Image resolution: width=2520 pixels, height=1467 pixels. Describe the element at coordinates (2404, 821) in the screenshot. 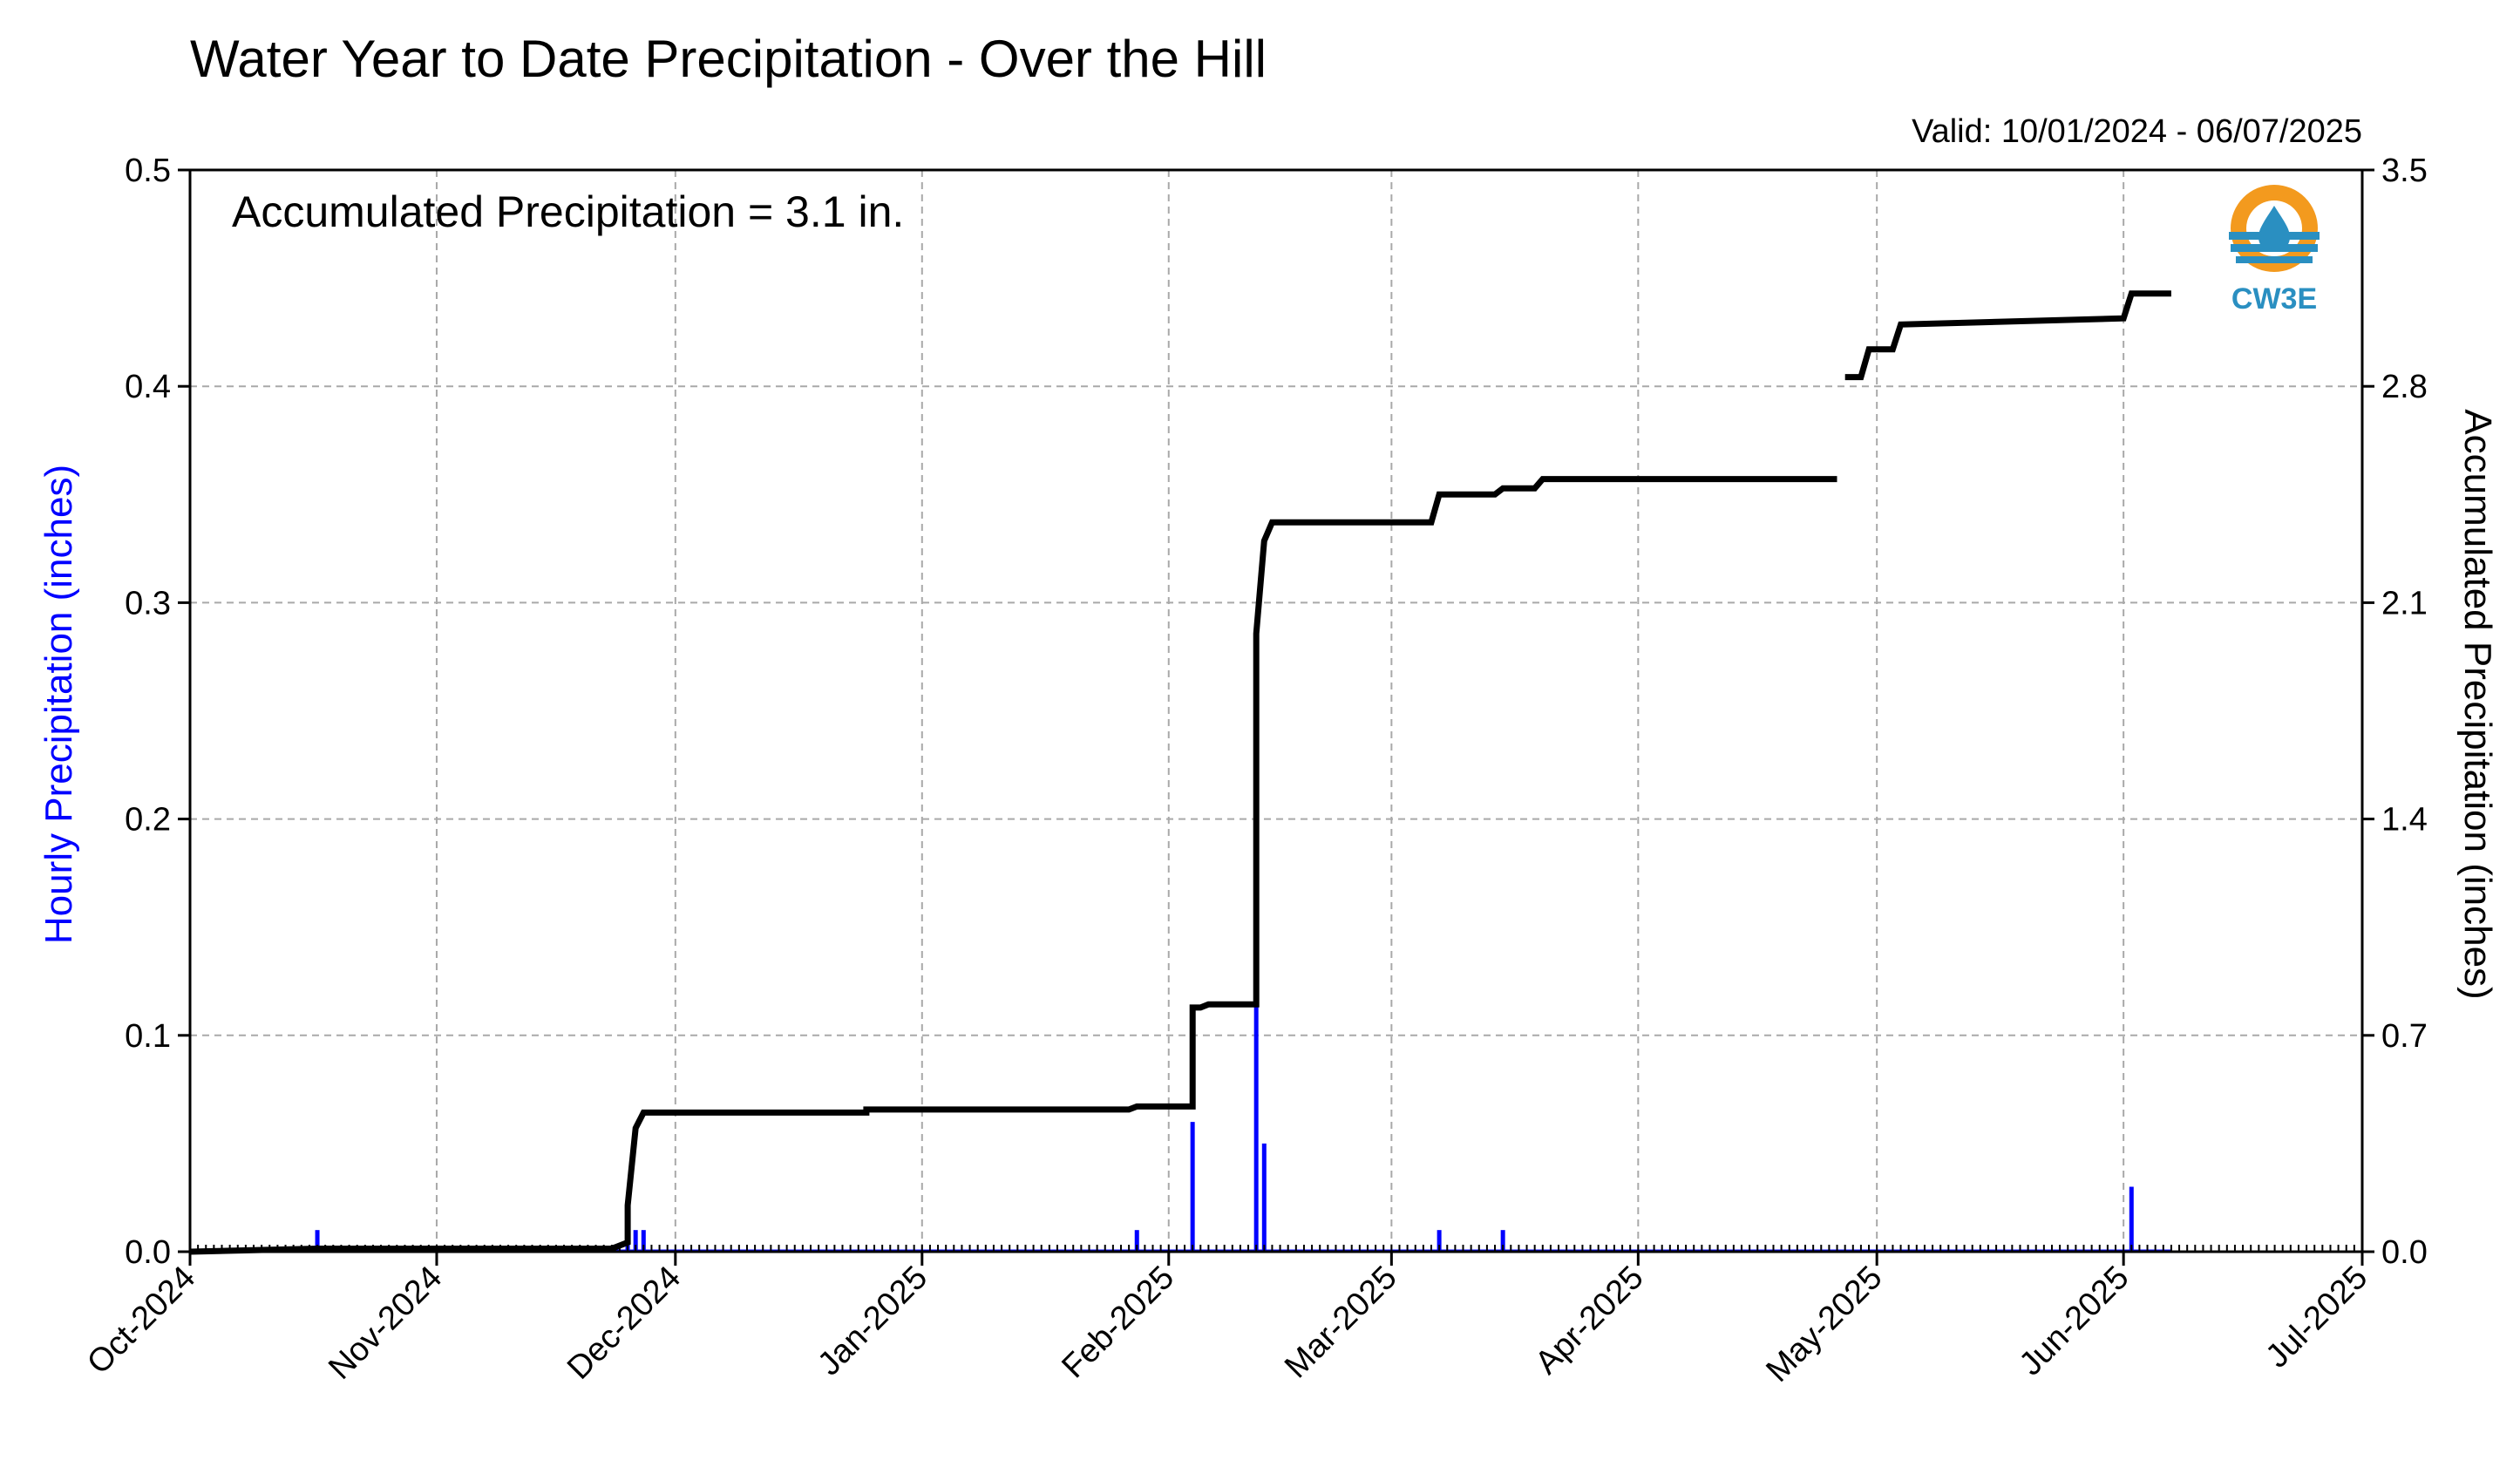

I see `y-right-tick-label: 1.4` at that location.